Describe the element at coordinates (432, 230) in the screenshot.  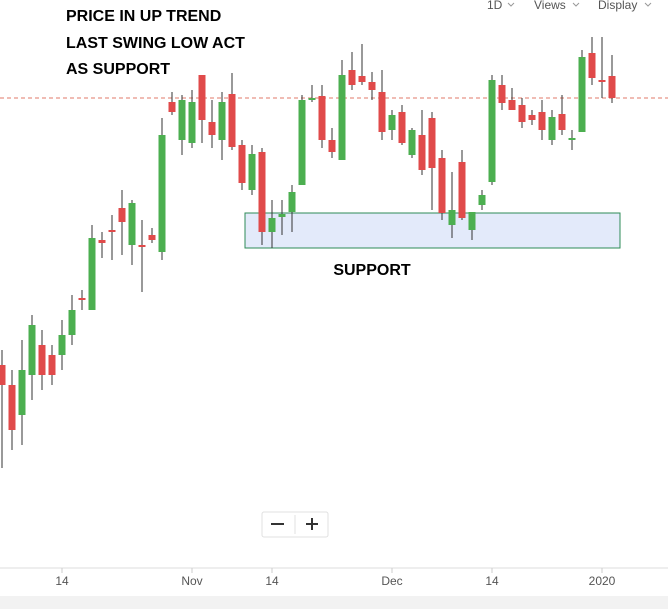
I see `support-zone` at that location.